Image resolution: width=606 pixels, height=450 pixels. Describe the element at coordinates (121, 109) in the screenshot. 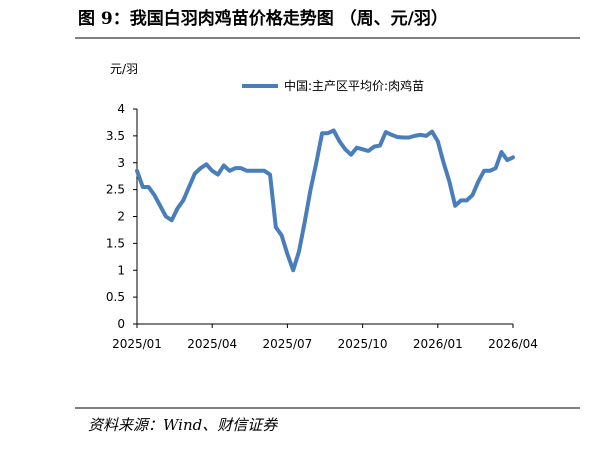

I see `y-tick-label: 4` at that location.